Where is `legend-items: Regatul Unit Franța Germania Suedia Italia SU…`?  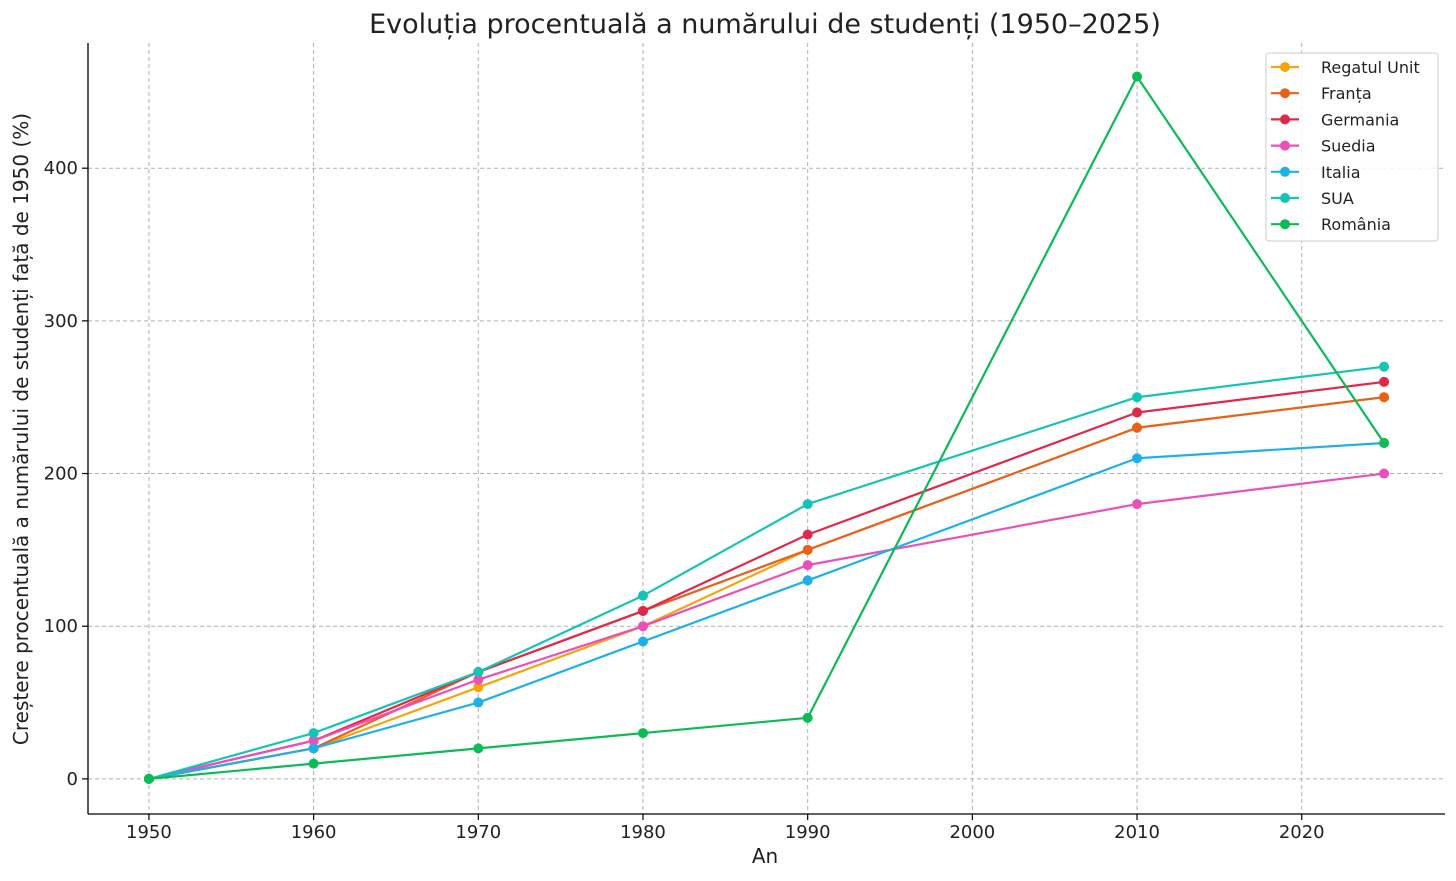 legend-items: Regatul Unit Franța Germania Suedia Italia SU… is located at coordinates (1345, 146).